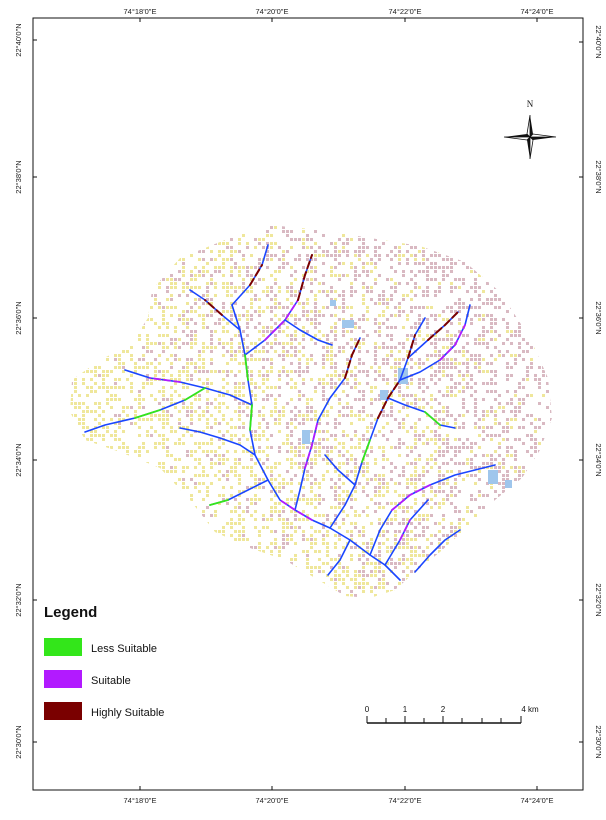 The image size is (606, 820). What do you see at coordinates (339, 800) in the screenshot?
I see `bottom-graticule-labels: 74°18'0"E 74°20'0"E 74°22'0"E 74°24'0"E` at bounding box center [339, 800].